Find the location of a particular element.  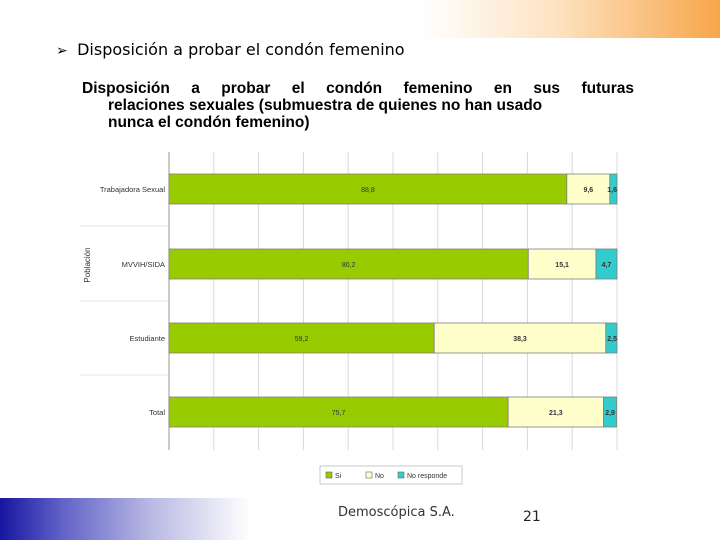

legend-box is located at coordinates (391, 475).